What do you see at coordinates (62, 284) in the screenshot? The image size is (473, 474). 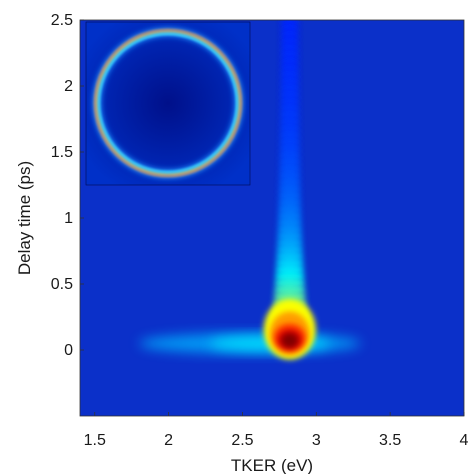 I see `y-tick-label: 0.5` at bounding box center [62, 284].